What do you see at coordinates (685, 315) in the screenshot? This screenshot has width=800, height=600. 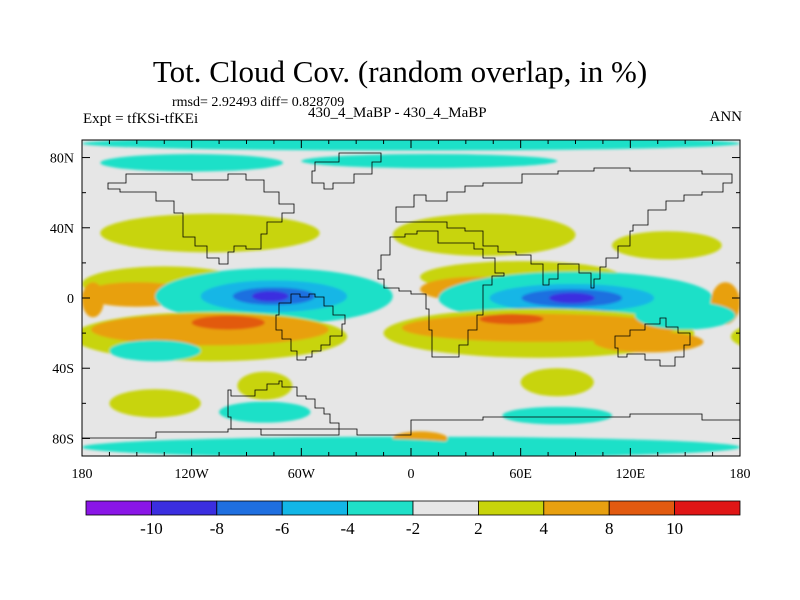 I see `field-sh-cyan-east` at bounding box center [685, 315].